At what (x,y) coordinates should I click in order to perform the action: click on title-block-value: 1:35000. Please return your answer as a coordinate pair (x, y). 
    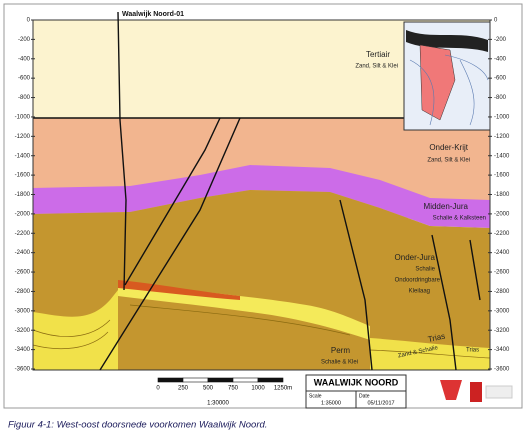
    Looking at the image, I should click on (331, 403).